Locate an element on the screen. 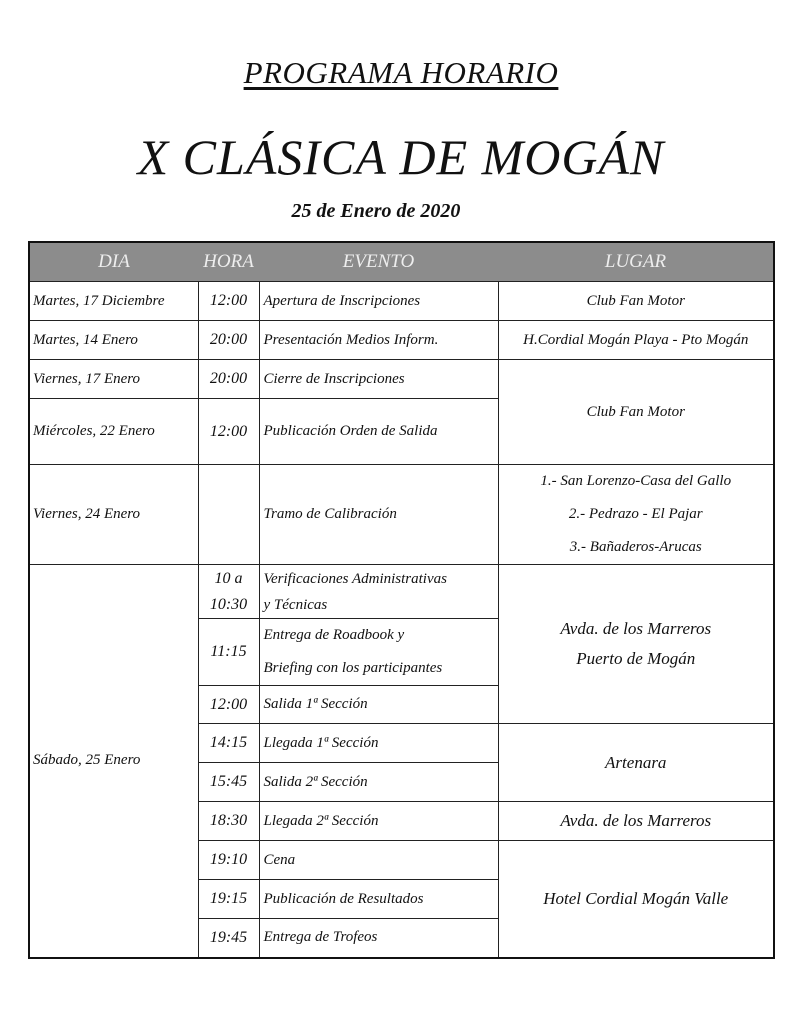 The image size is (802, 1024). table-row: 12:00 Salida 1ª Sección is located at coordinates (401, 704).